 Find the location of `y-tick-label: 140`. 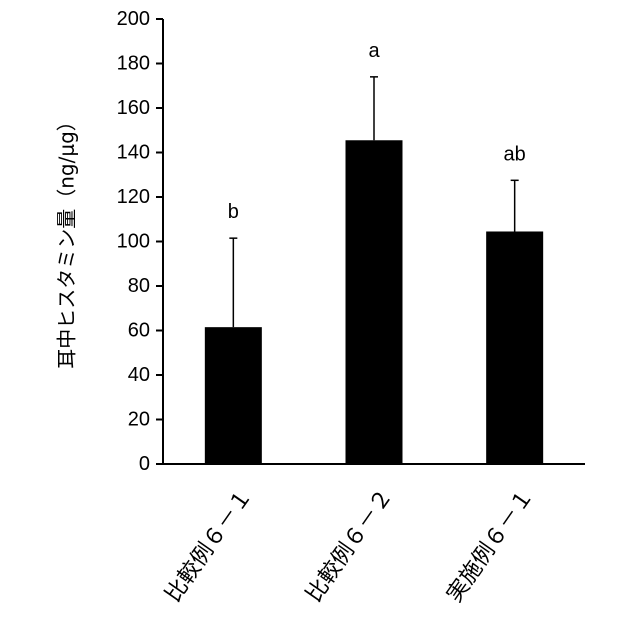

y-tick-label: 140 is located at coordinates (133, 153).